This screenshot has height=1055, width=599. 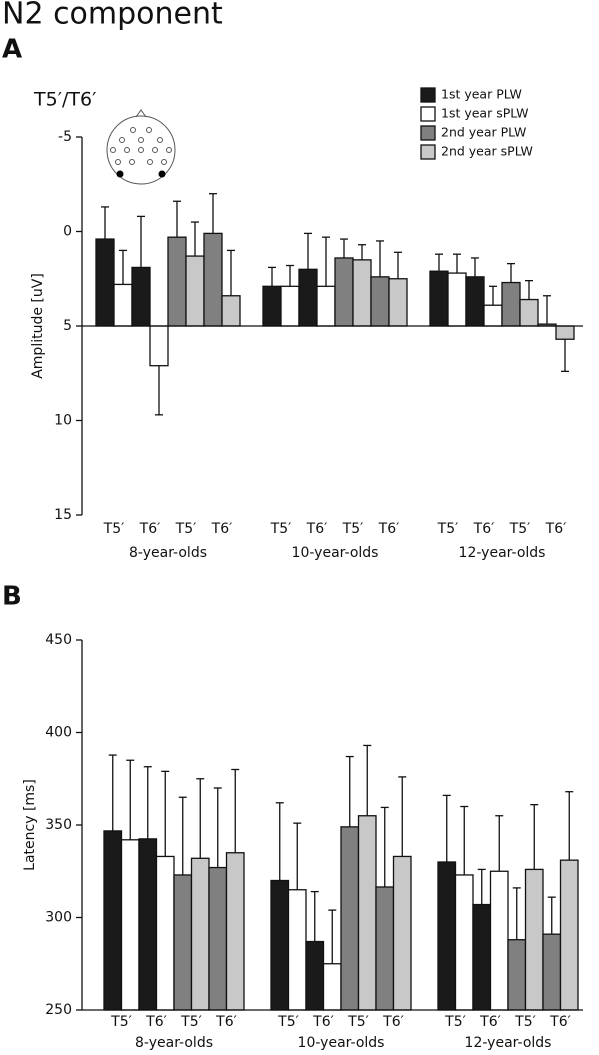 What do you see at coordinates (112, 16) in the screenshot?
I see `figure-title: N2 component` at bounding box center [112, 16].